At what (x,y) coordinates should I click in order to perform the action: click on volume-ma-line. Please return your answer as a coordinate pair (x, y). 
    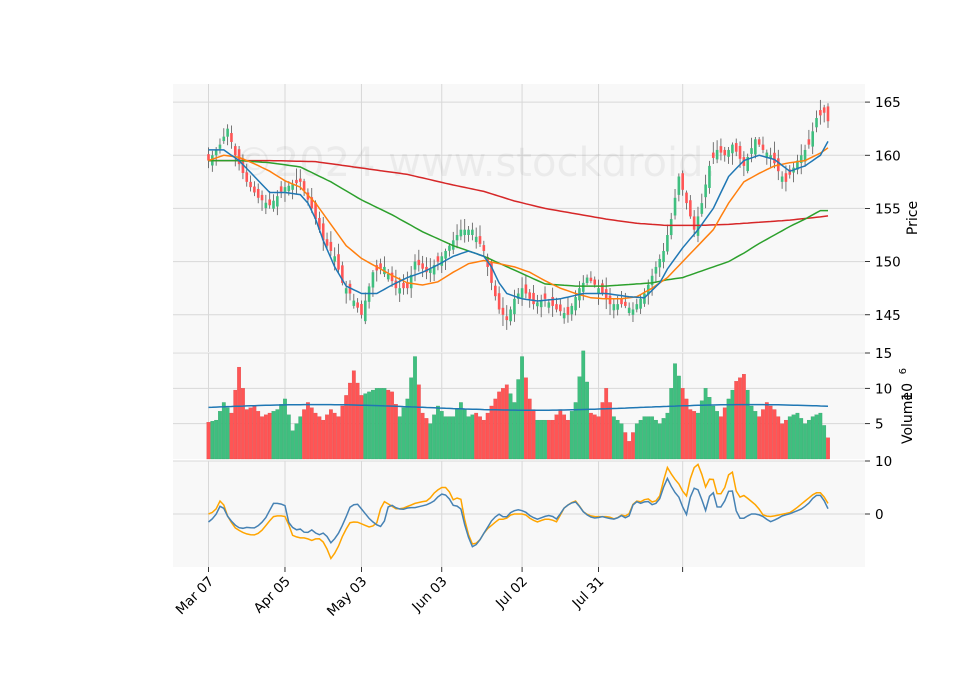
    Looking at the image, I should click on (518, 407).